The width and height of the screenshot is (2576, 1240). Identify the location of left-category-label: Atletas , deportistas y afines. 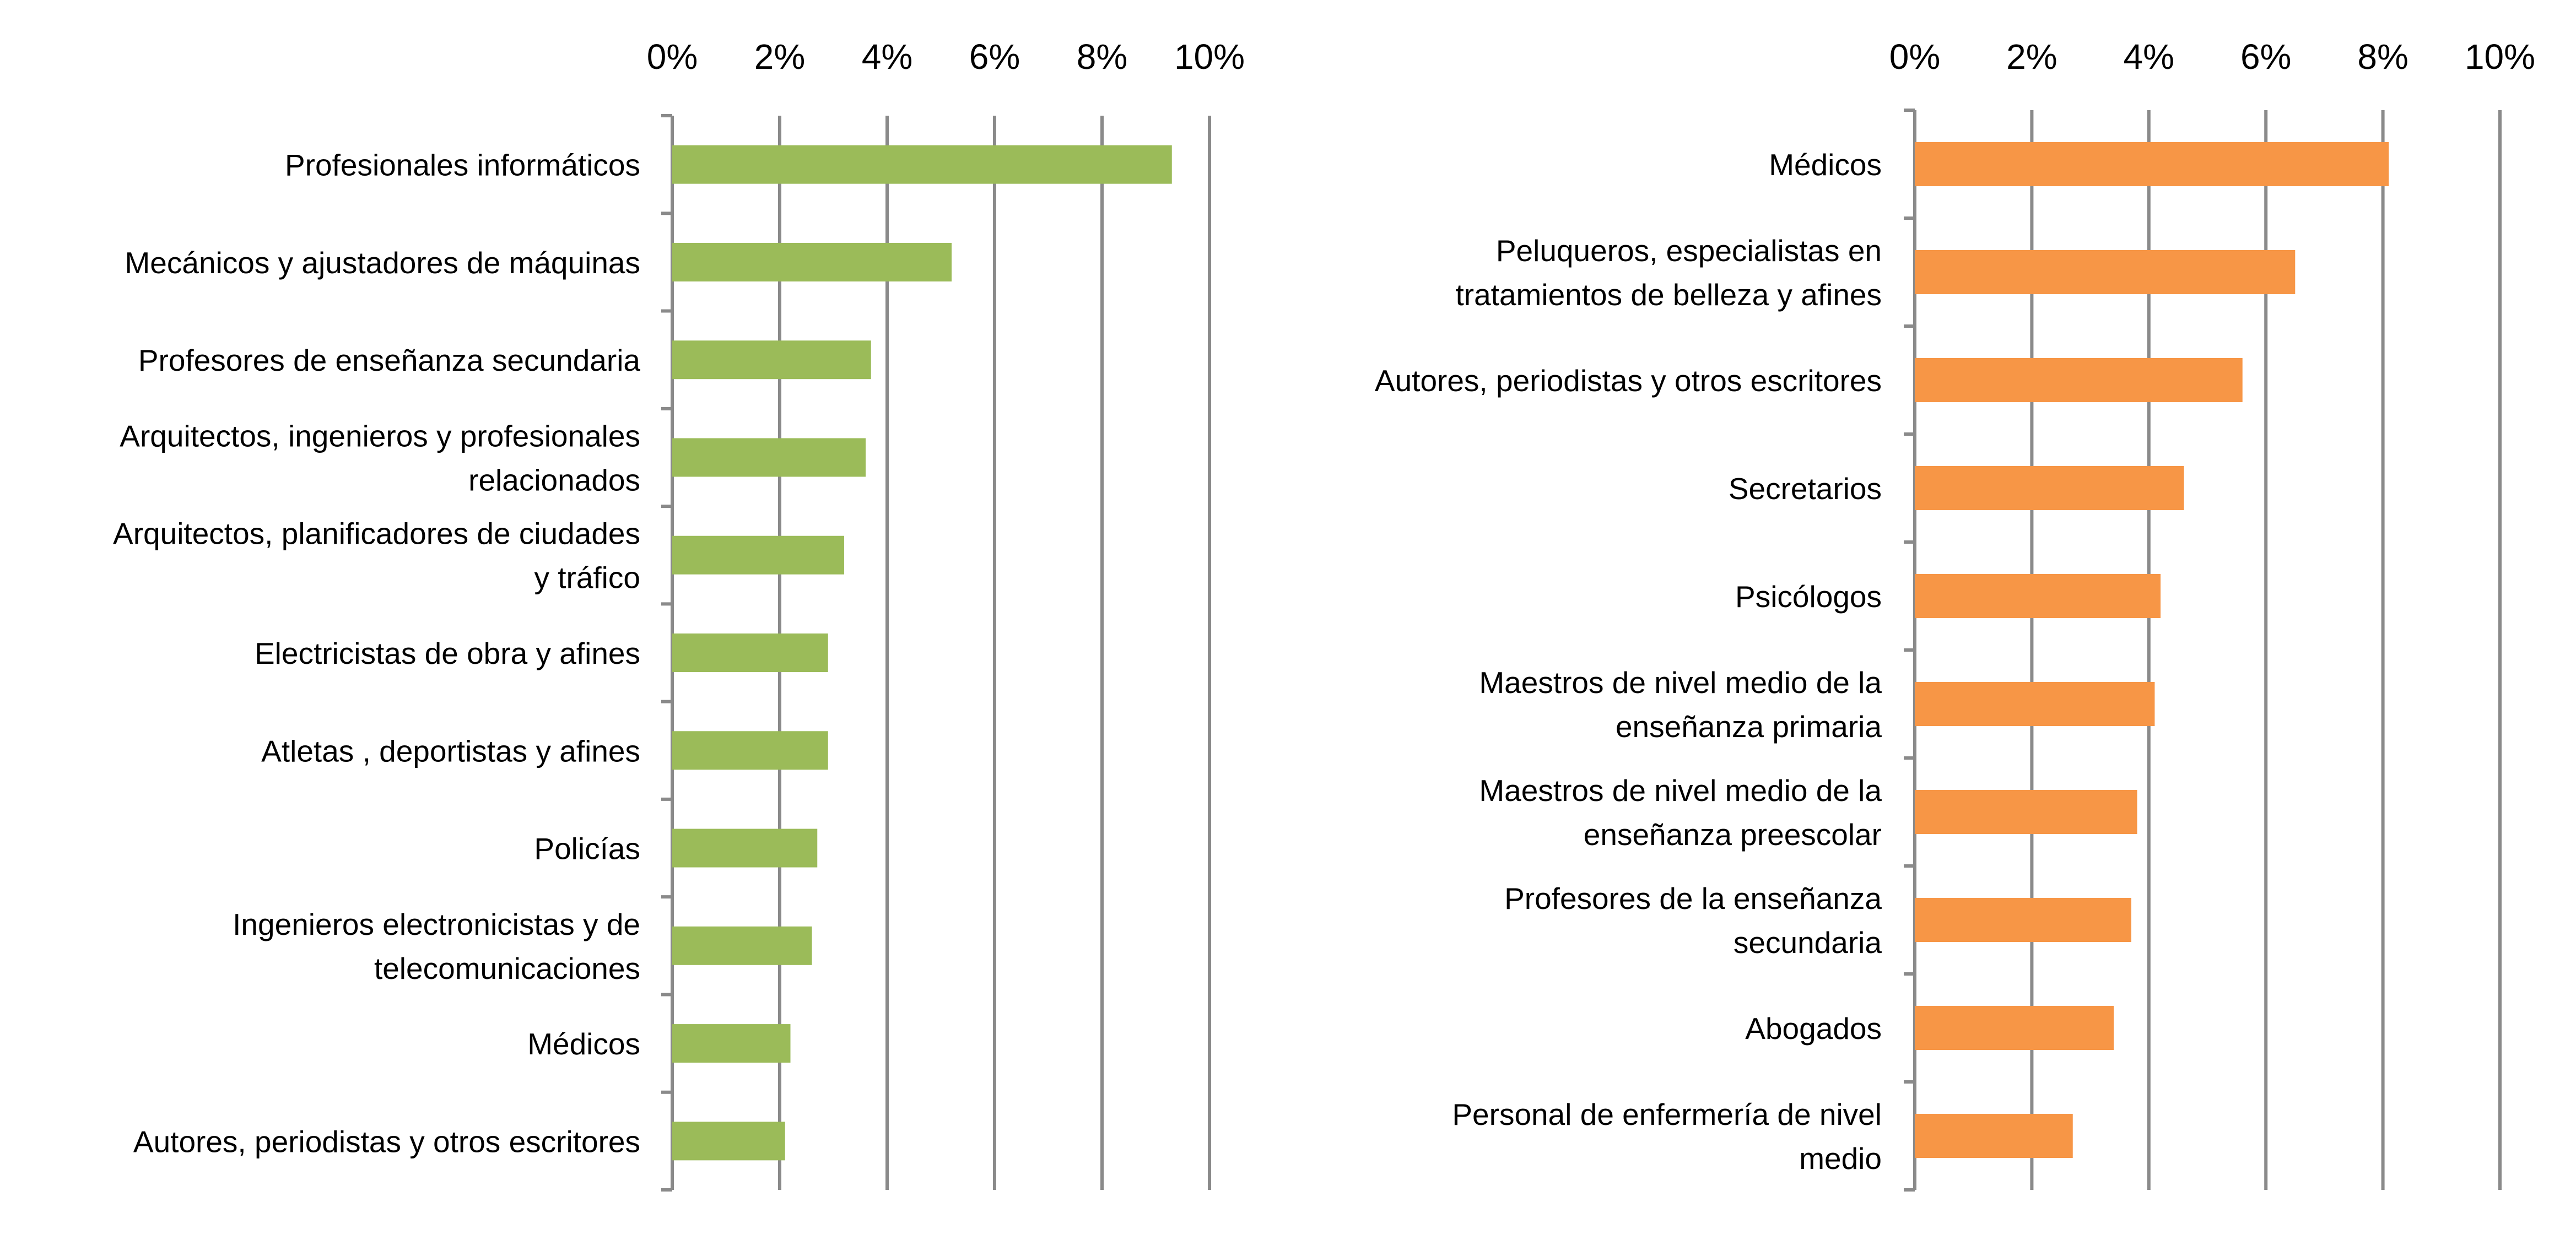
(450, 751).